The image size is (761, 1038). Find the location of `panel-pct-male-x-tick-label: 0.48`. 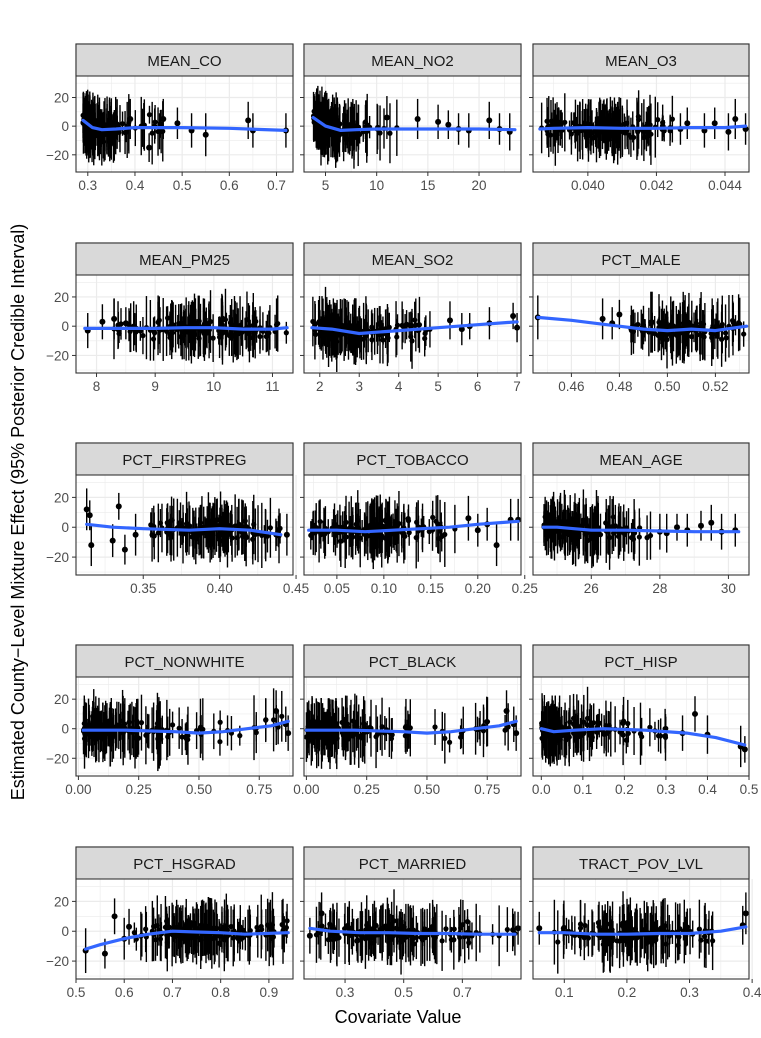

panel-pct-male-x-tick-label: 0.48 is located at coordinates (619, 386).